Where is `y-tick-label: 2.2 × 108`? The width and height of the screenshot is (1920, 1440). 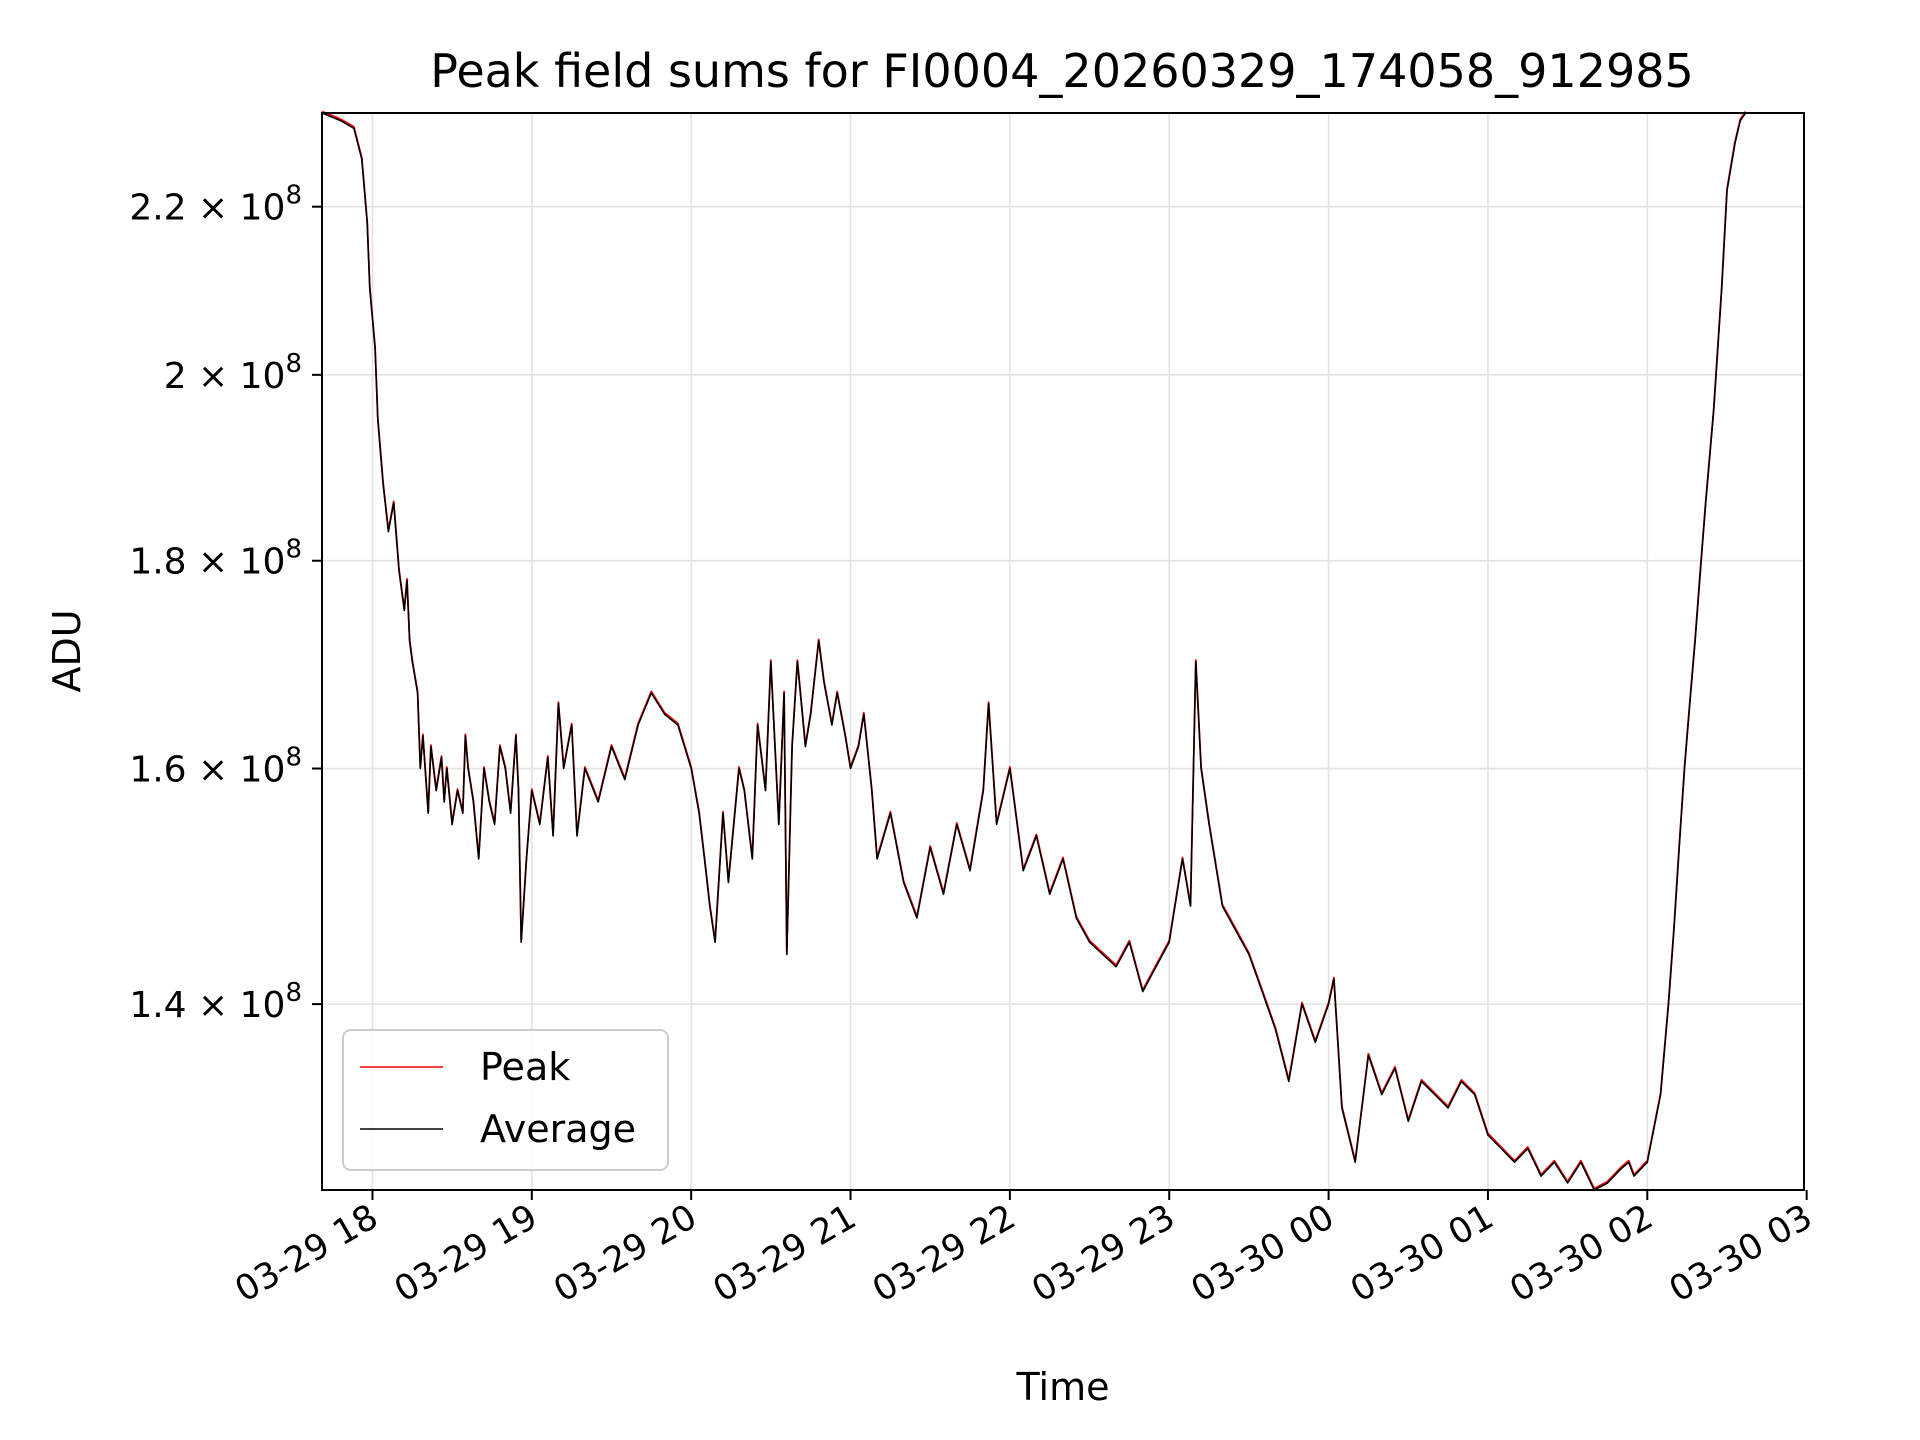 y-tick-label: 2.2 × 108 is located at coordinates (215, 205).